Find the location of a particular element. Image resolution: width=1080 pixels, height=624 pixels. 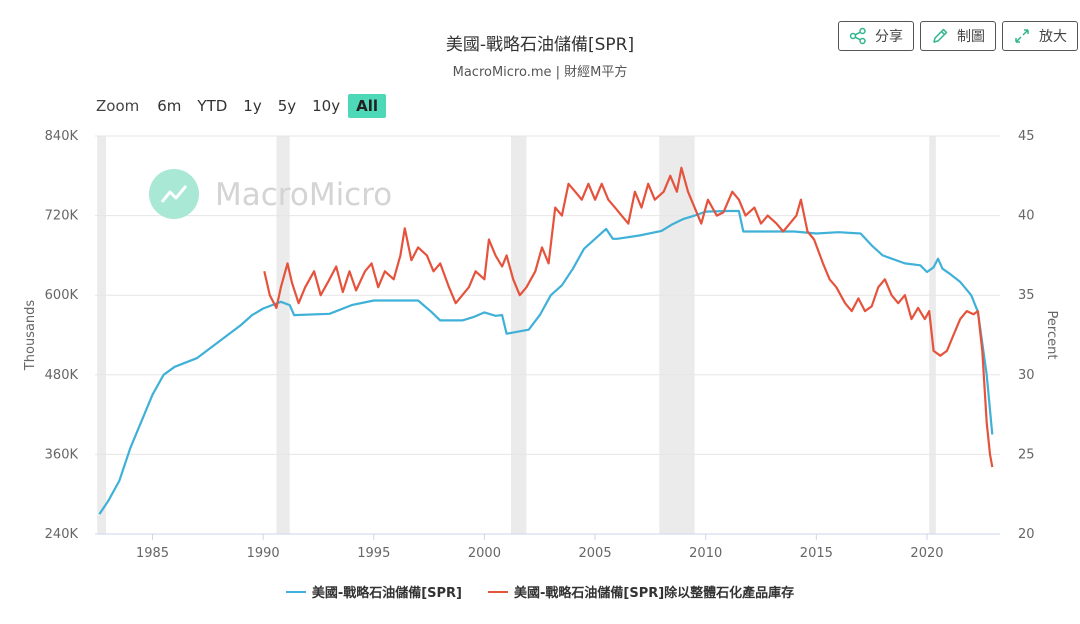

x-tick-2: 1995 is located at coordinates (373, 553).